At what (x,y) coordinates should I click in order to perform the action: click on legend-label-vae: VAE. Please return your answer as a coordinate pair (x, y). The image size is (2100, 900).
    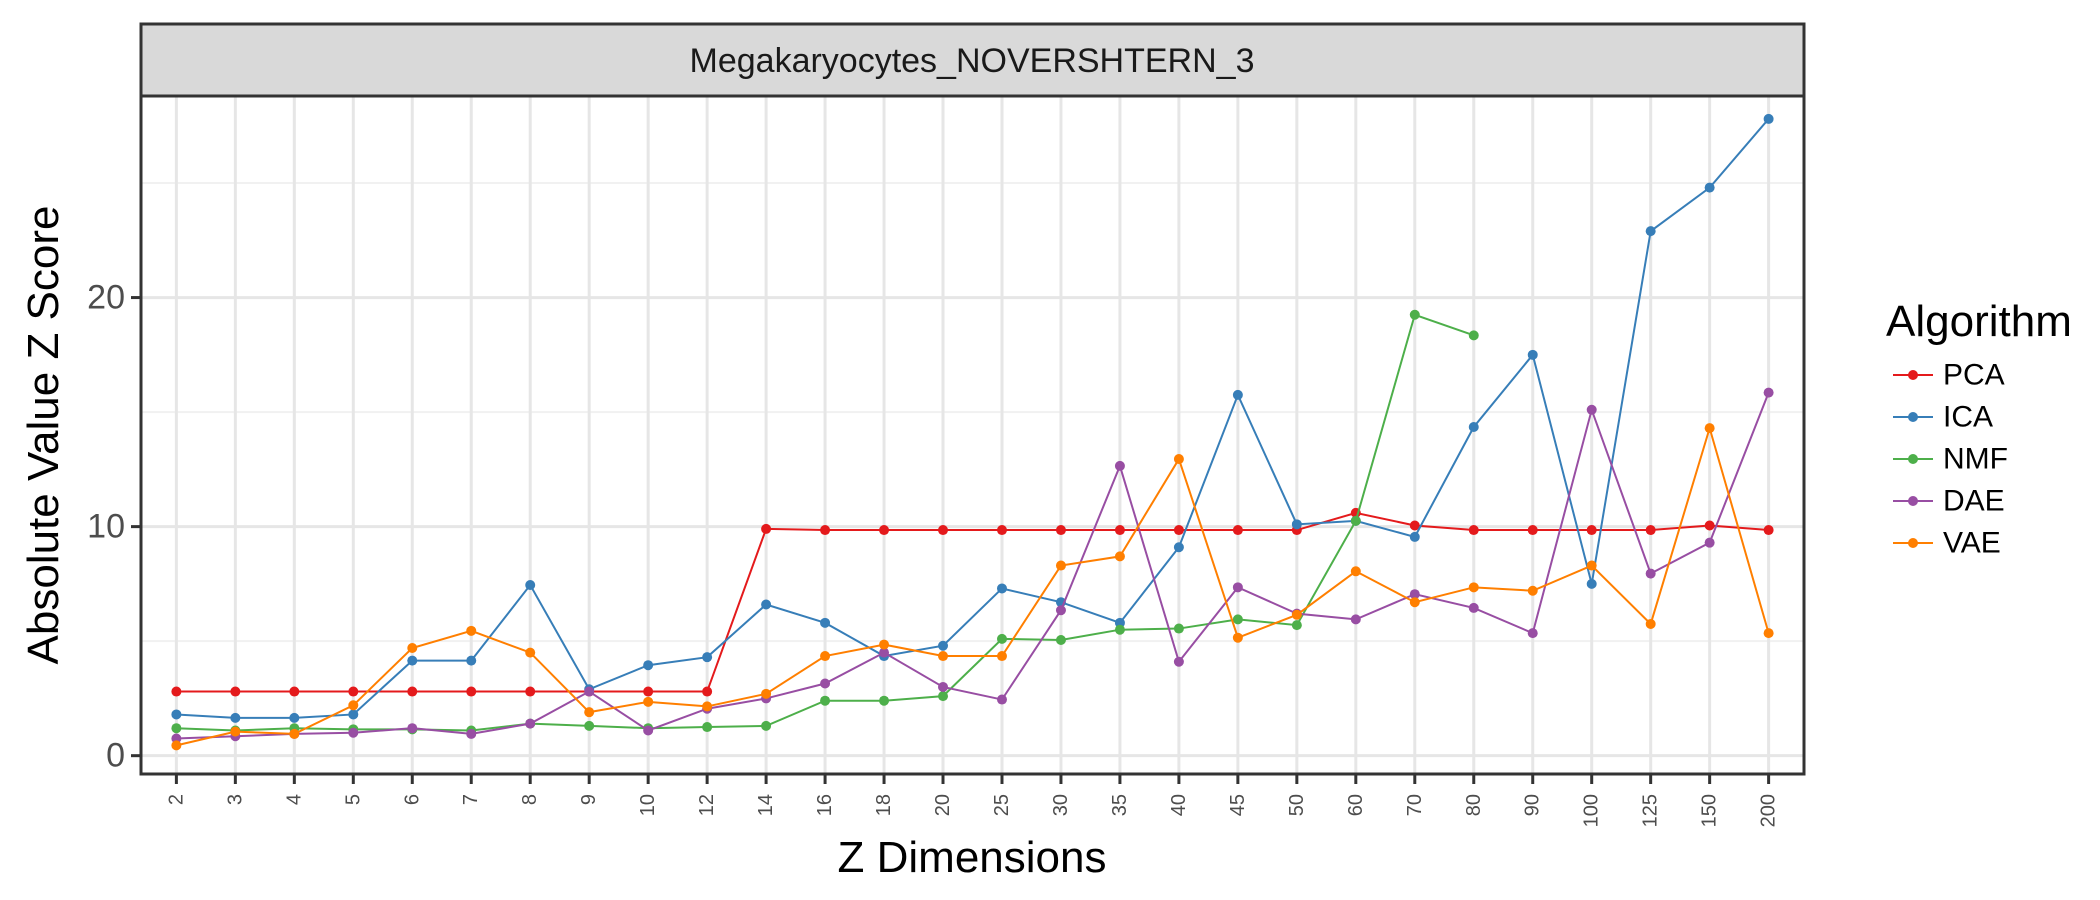
    Looking at the image, I should click on (1972, 543).